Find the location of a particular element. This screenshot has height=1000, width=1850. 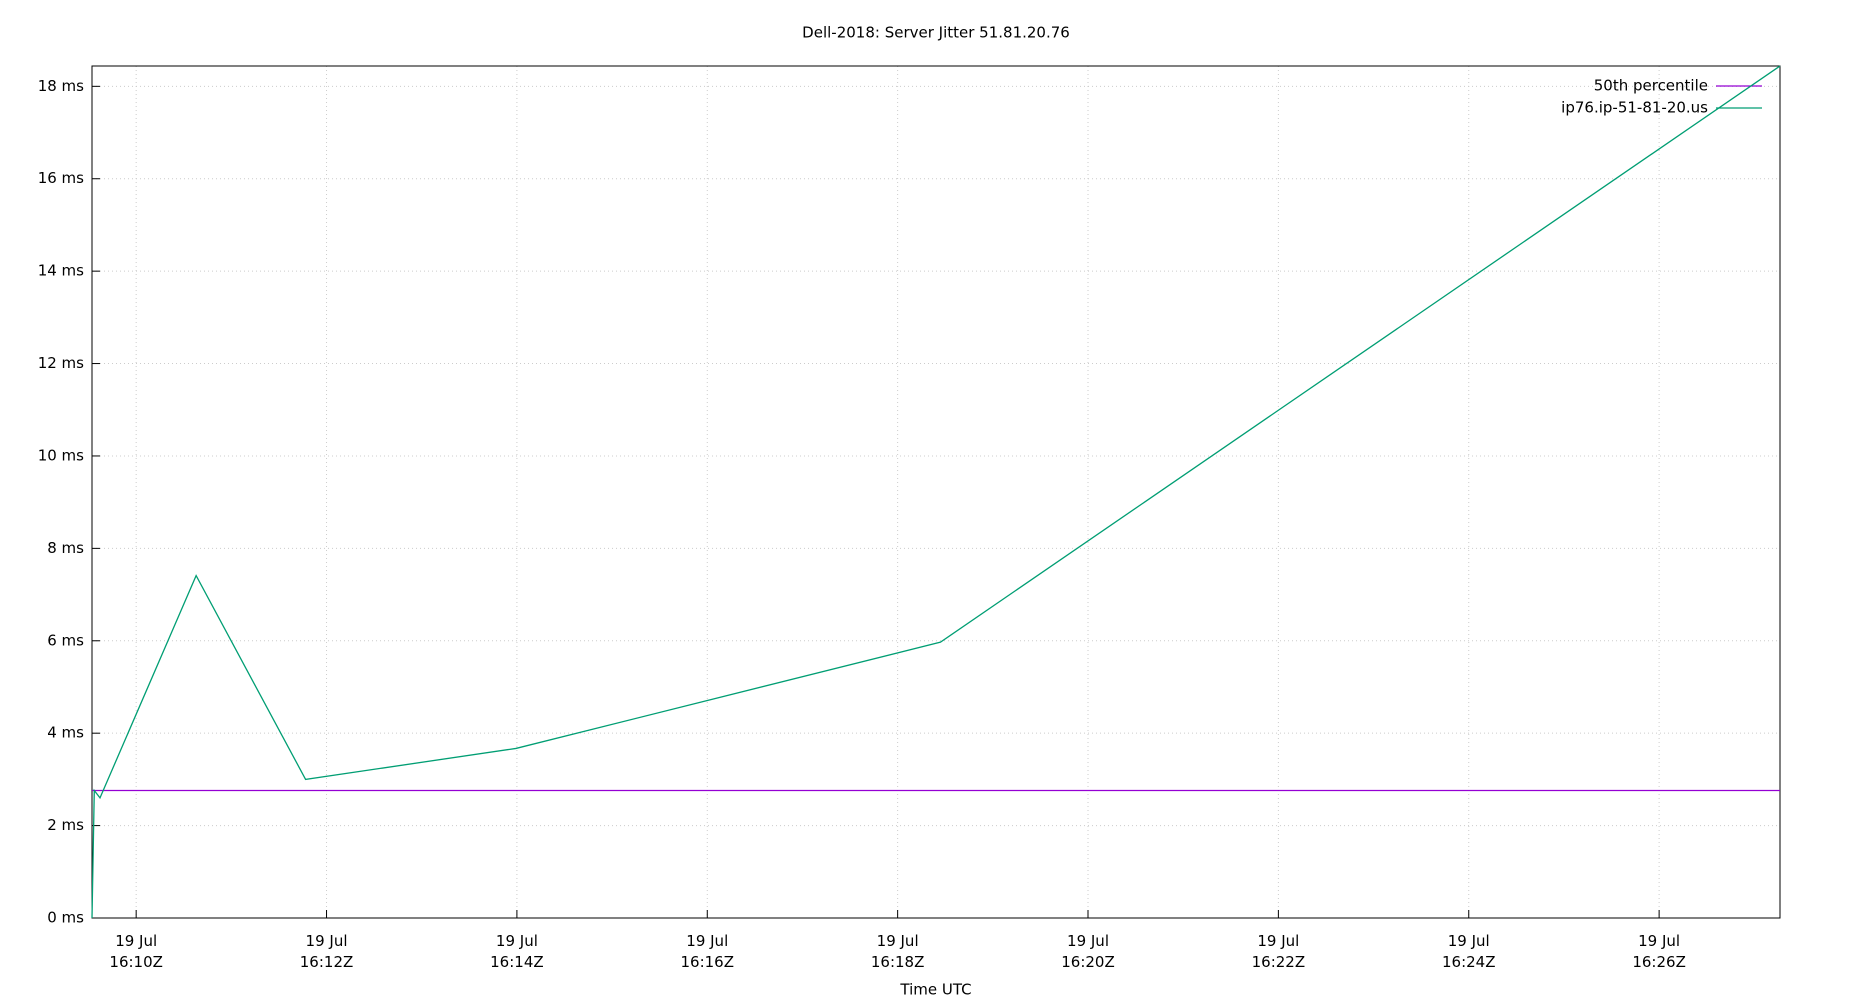

chart-title: Dell-2018: Server Jitter 51.81.20.76 is located at coordinates (936, 33).